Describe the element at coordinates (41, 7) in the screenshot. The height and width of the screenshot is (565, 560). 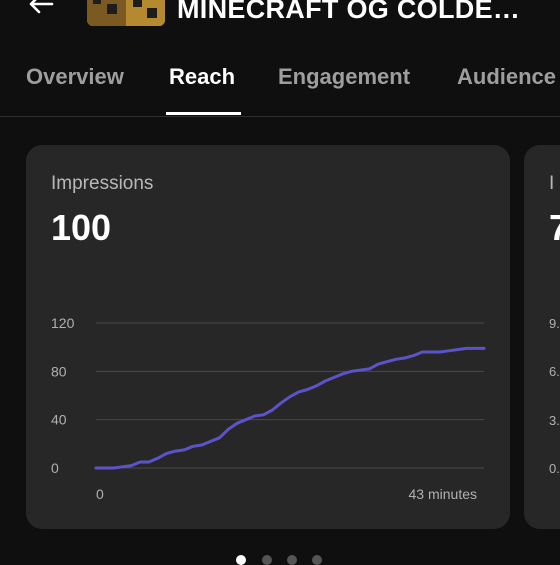
I see `arrow-back-icon` at that location.